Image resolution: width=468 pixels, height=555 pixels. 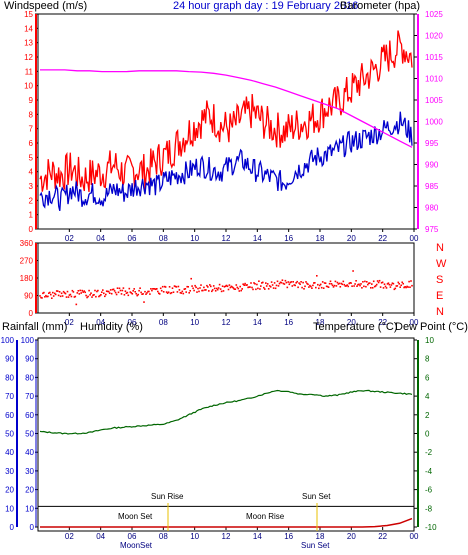 What do you see at coordinates (429, 452) in the screenshot?
I see `temperature-y-tick-label: -2` at bounding box center [429, 452].